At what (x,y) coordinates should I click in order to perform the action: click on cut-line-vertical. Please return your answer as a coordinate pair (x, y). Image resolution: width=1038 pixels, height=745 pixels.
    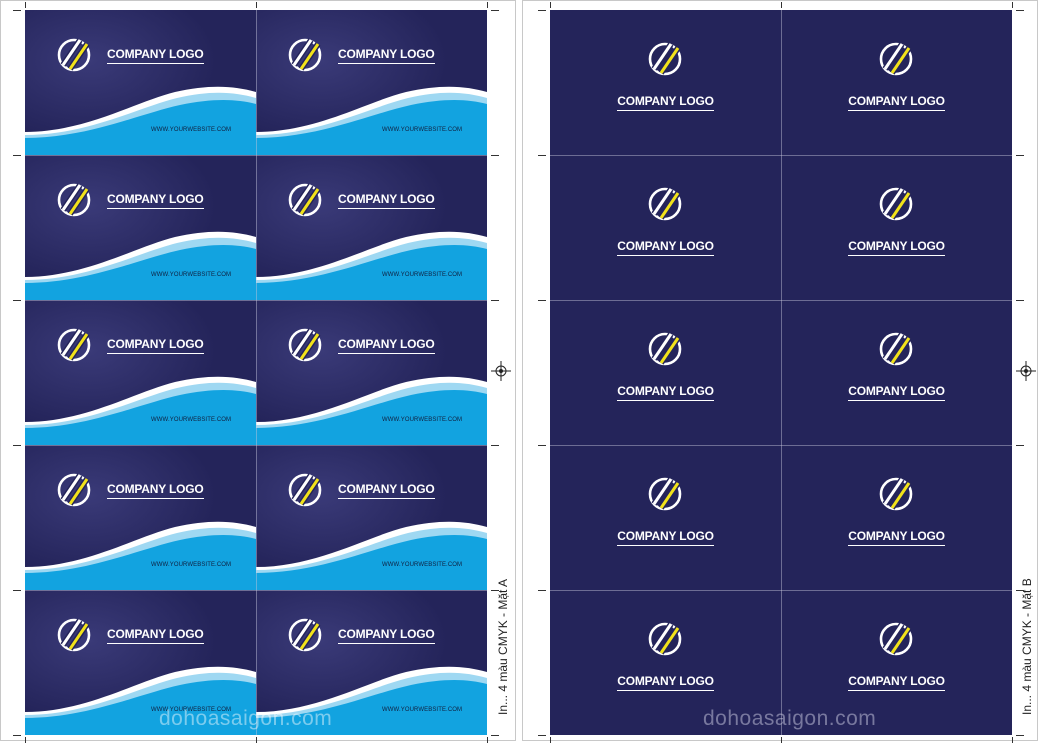
    Looking at the image, I should click on (781, 372).